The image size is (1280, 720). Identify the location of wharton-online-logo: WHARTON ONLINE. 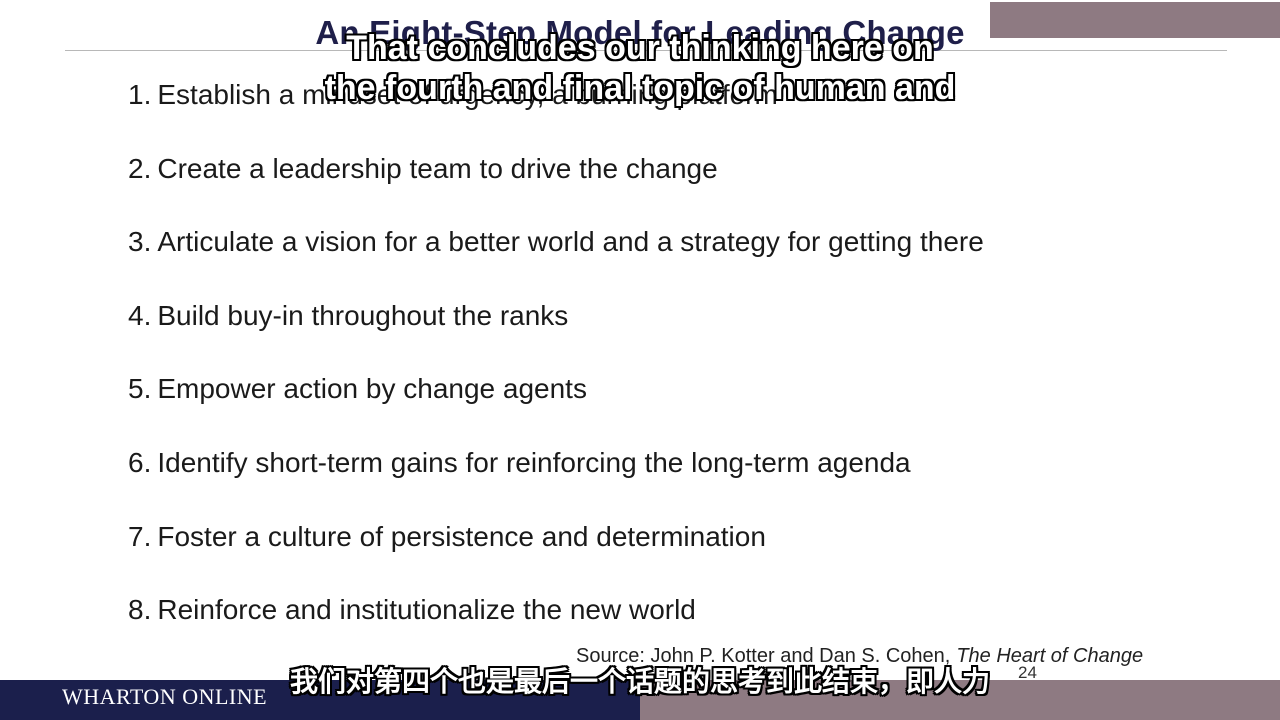
(165, 696).